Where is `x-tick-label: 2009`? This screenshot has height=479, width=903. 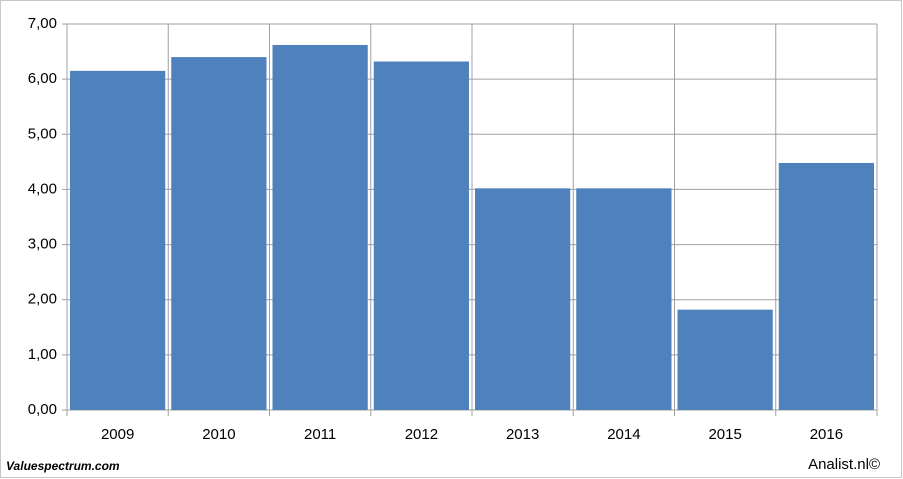 x-tick-label: 2009 is located at coordinates (117, 434).